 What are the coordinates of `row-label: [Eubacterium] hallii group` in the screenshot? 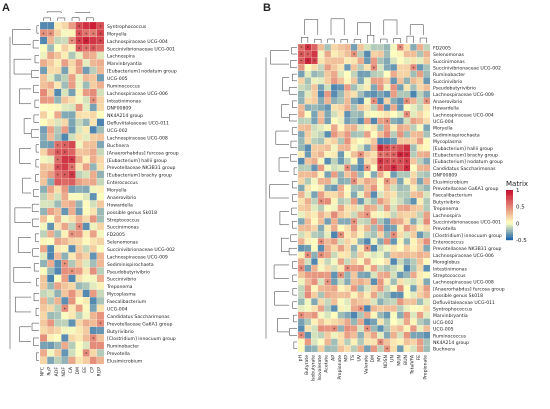 It's located at (463, 149).